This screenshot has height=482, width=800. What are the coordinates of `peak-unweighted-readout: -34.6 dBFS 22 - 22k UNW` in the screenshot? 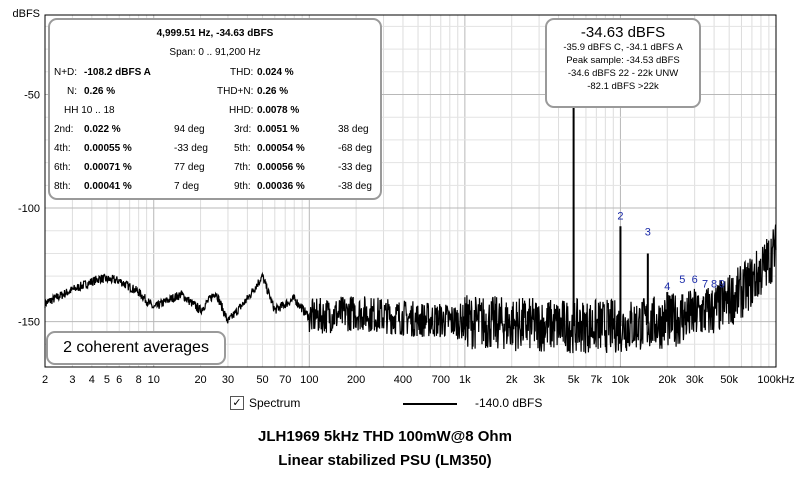 It's located at (623, 73).